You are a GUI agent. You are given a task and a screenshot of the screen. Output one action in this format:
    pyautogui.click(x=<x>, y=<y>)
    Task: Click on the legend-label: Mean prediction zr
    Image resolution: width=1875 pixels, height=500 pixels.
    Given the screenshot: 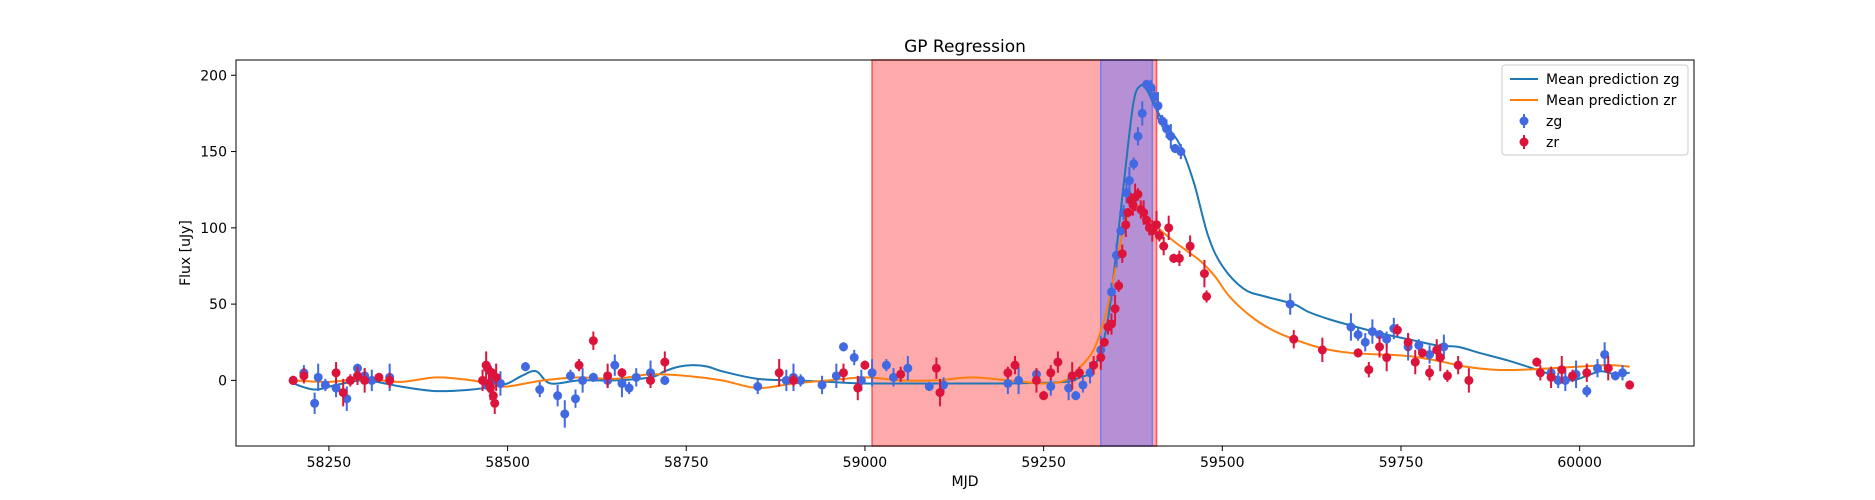 What is the action you would take?
    pyautogui.click(x=1611, y=101)
    